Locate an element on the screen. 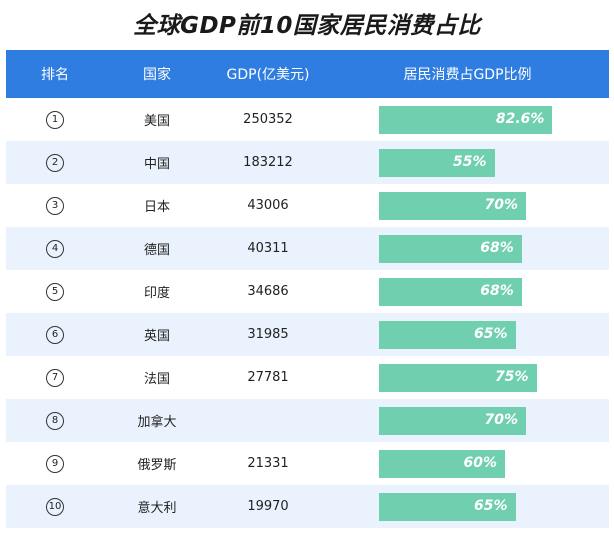 This screenshot has height=537, width=614. rank-badge: 10 is located at coordinates (55, 506).